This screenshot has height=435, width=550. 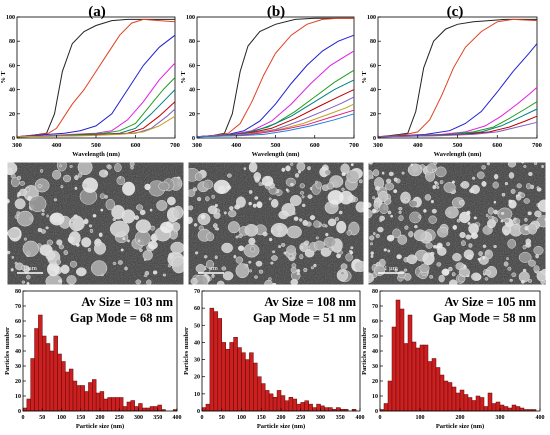 I want to click on x-tick-label: 300, so click(x=197, y=145).